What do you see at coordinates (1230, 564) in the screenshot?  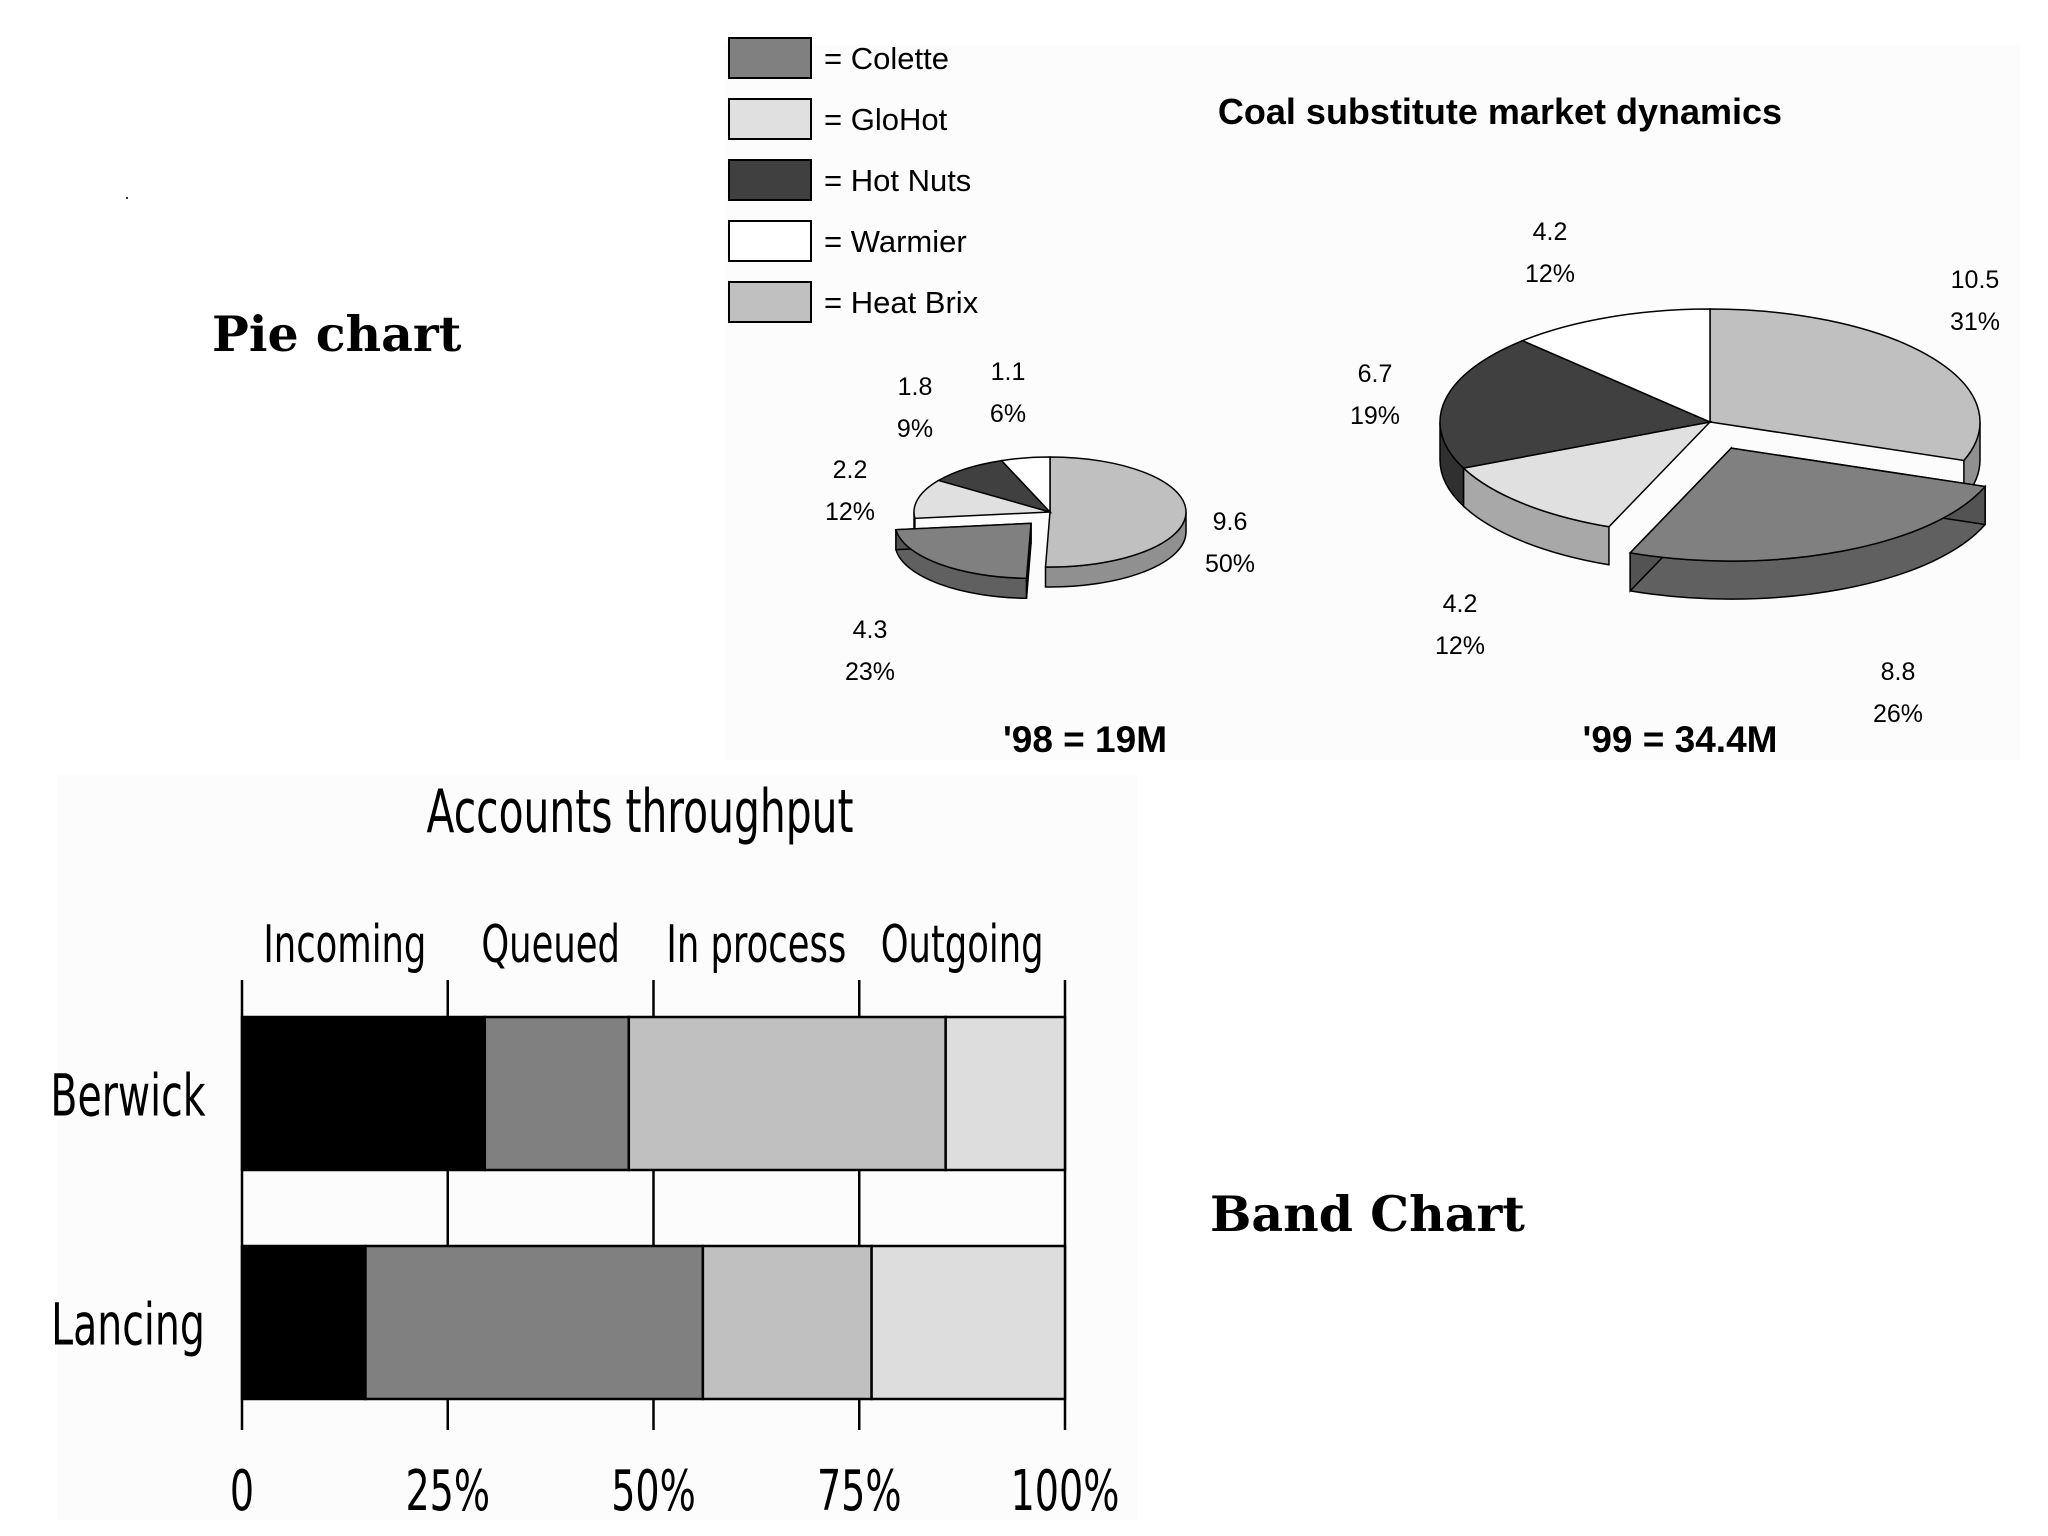 I see `pie-slice-percent-label: 50%` at bounding box center [1230, 564].